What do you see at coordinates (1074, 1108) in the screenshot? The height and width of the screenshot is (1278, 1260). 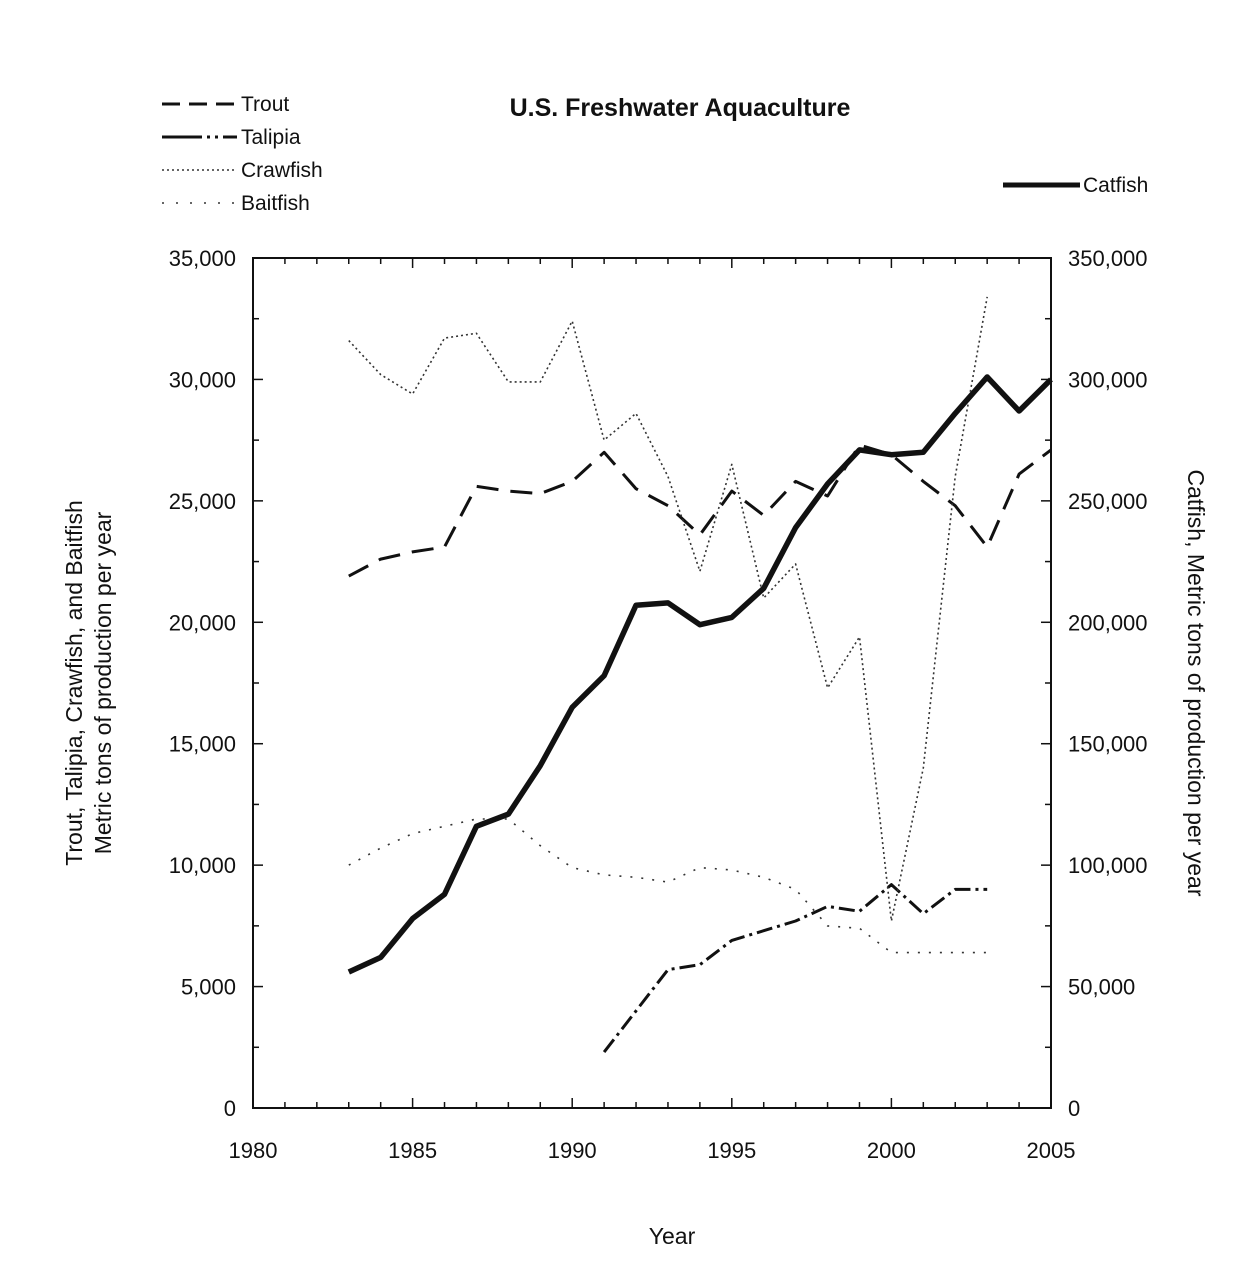 I see `y-right-tick-label: 0` at bounding box center [1074, 1108].